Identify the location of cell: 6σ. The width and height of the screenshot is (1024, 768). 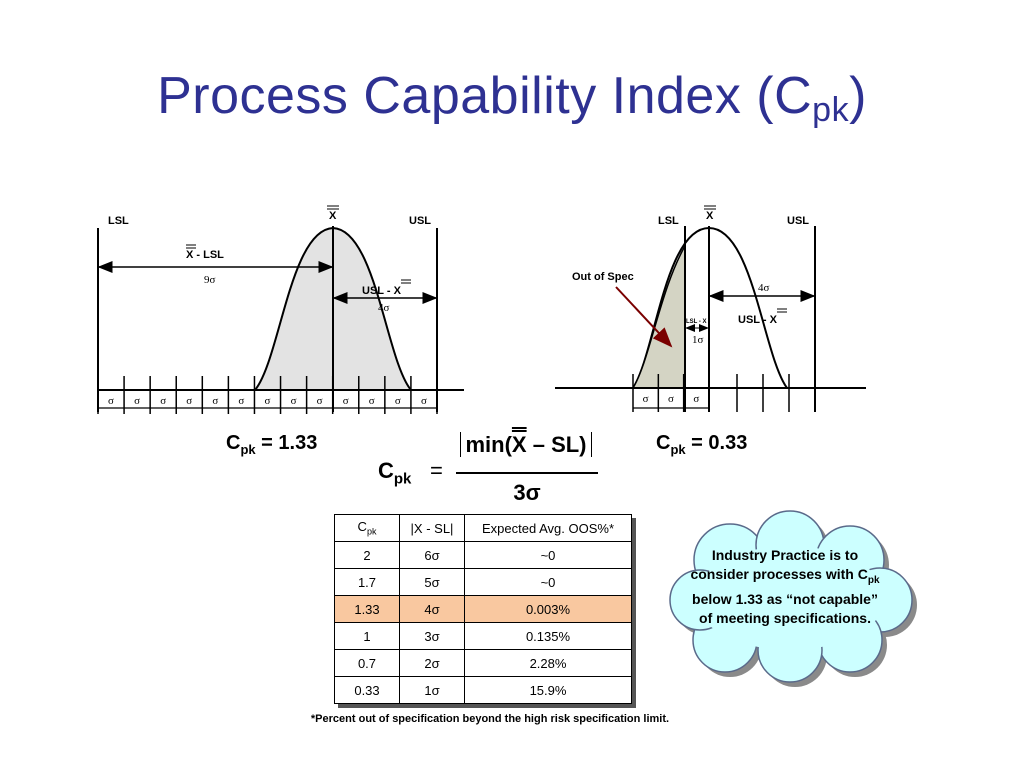
(432, 555).